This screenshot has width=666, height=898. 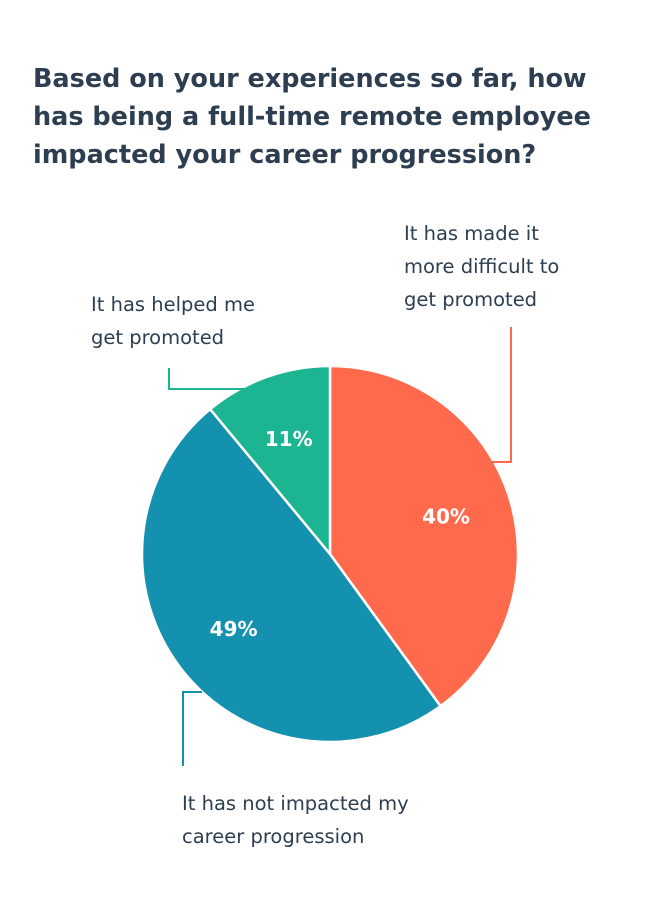 What do you see at coordinates (312, 117) in the screenshot?
I see `chart-title-line-2: has being a full-time remote employee` at bounding box center [312, 117].